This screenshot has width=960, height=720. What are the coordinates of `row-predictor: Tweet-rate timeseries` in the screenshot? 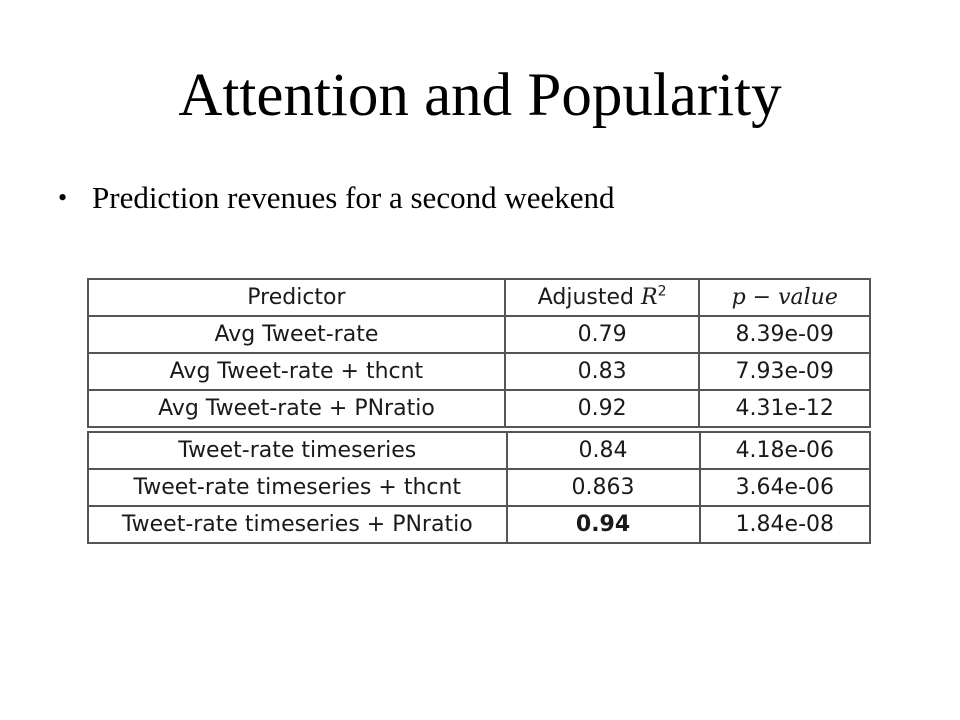 It's located at (297, 450).